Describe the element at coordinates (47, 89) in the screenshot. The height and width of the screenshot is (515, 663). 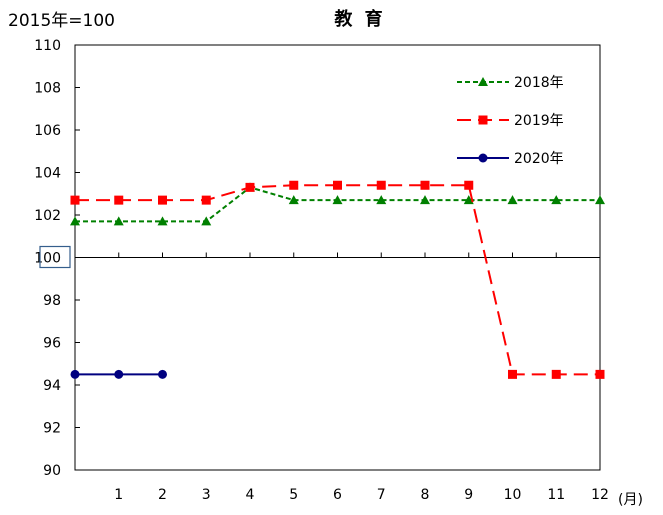
I see `y-tick-label: 108` at that location.